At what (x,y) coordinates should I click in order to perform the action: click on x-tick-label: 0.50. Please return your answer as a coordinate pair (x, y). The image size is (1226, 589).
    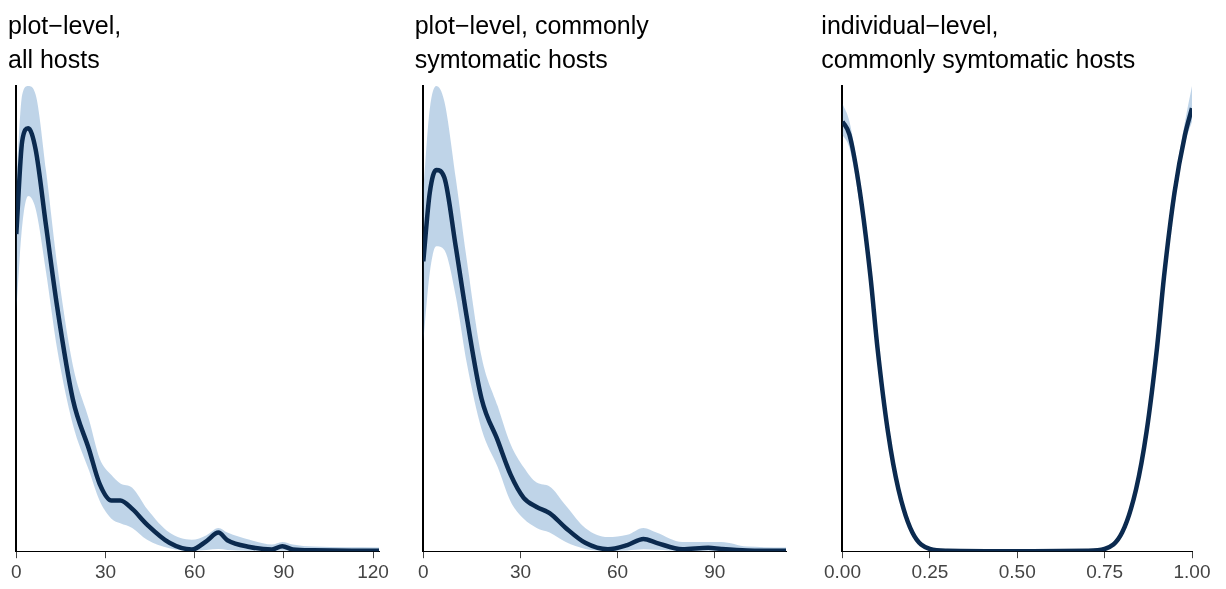
    Looking at the image, I should click on (1018, 571).